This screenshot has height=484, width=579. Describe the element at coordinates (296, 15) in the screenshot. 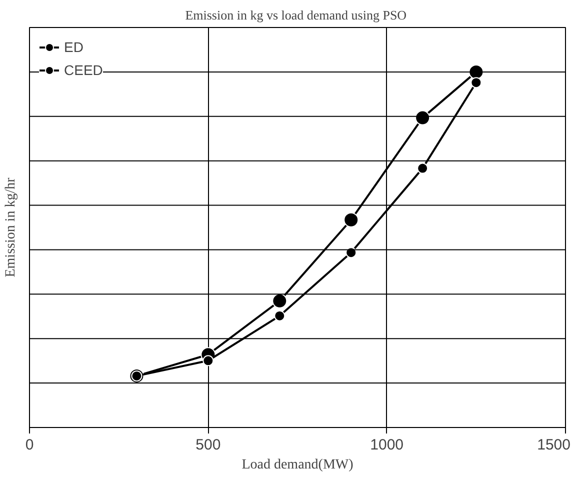

I see `chart-title: Emission in kg vs load demand using PSO` at that location.